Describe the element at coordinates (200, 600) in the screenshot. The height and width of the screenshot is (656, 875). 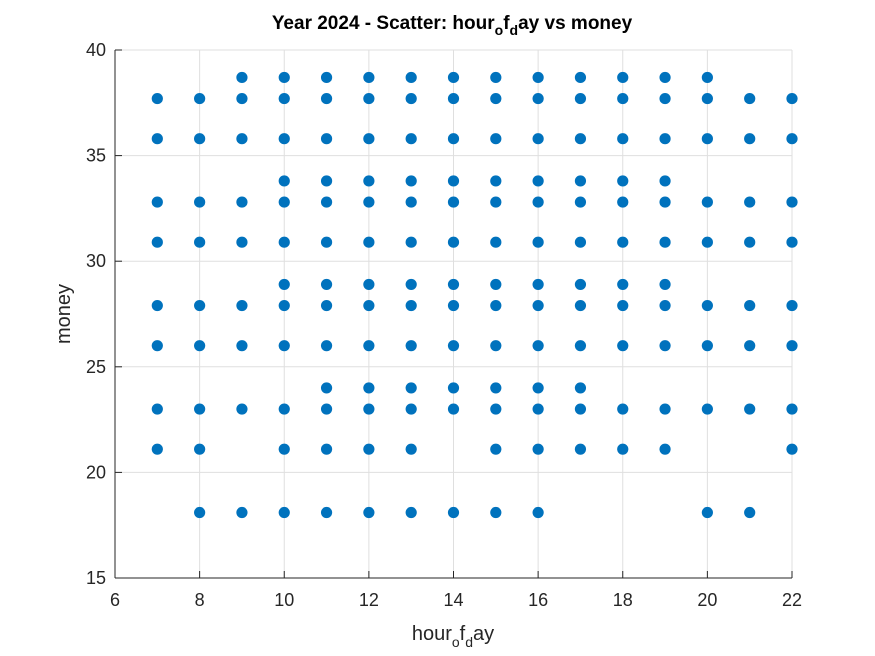
I see `x-tick-label: 8` at that location.